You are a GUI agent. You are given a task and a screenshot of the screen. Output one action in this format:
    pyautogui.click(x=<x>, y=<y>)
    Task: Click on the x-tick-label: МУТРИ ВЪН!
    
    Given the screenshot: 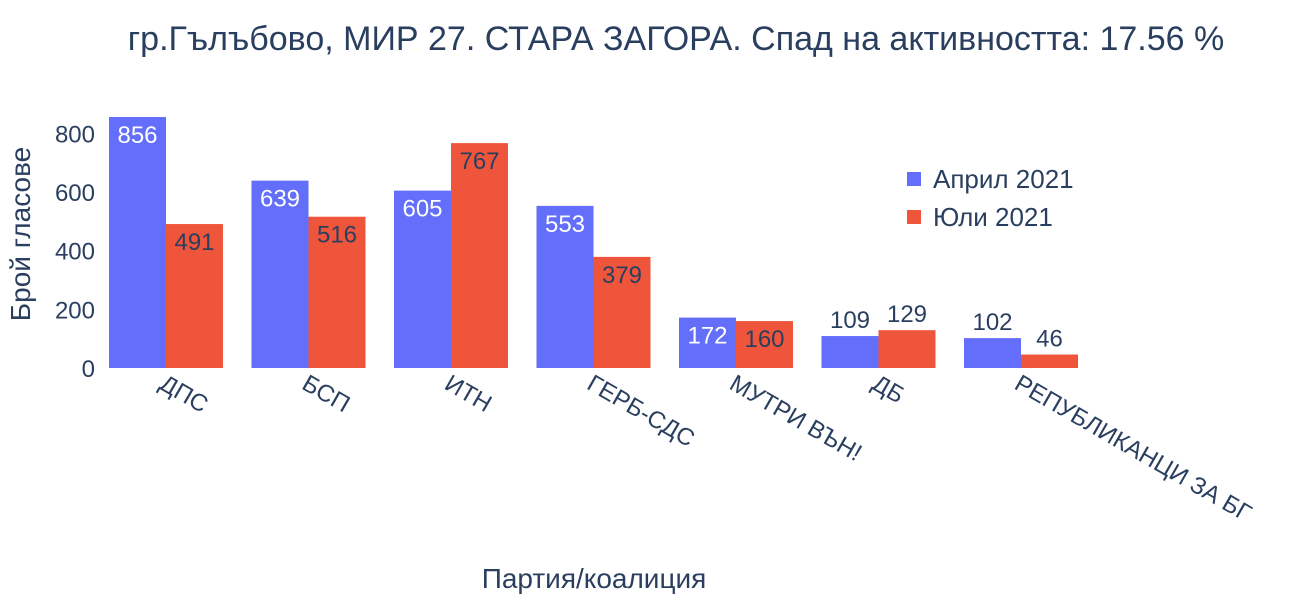 What is the action you would take?
    pyautogui.click(x=795, y=418)
    